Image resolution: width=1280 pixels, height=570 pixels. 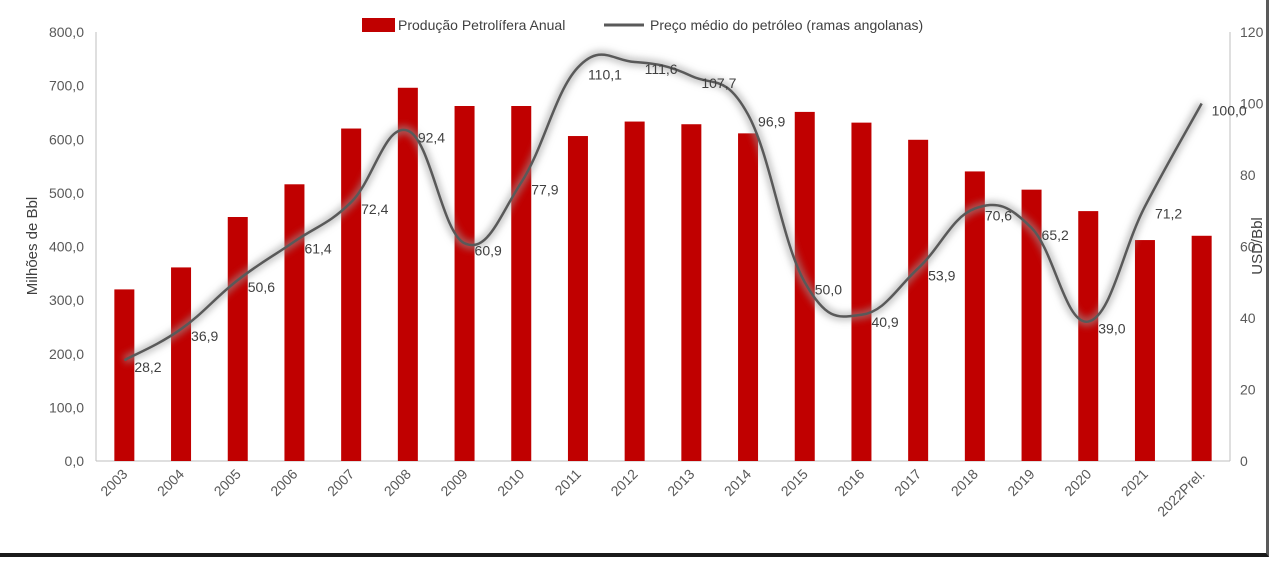 I want to click on bar-2004, so click(x=181, y=364).